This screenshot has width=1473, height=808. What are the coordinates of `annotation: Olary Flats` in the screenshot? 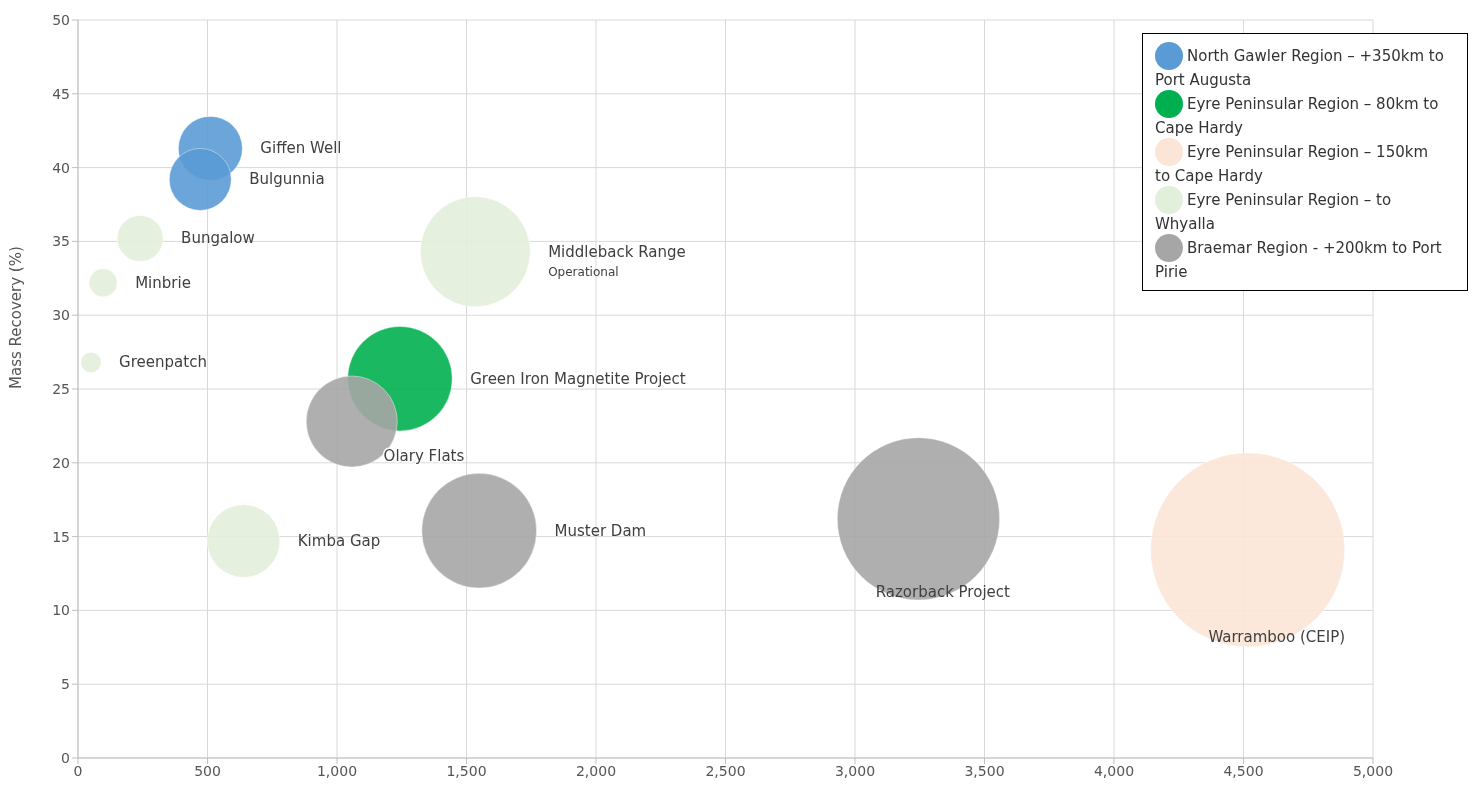 It's located at (424, 455).